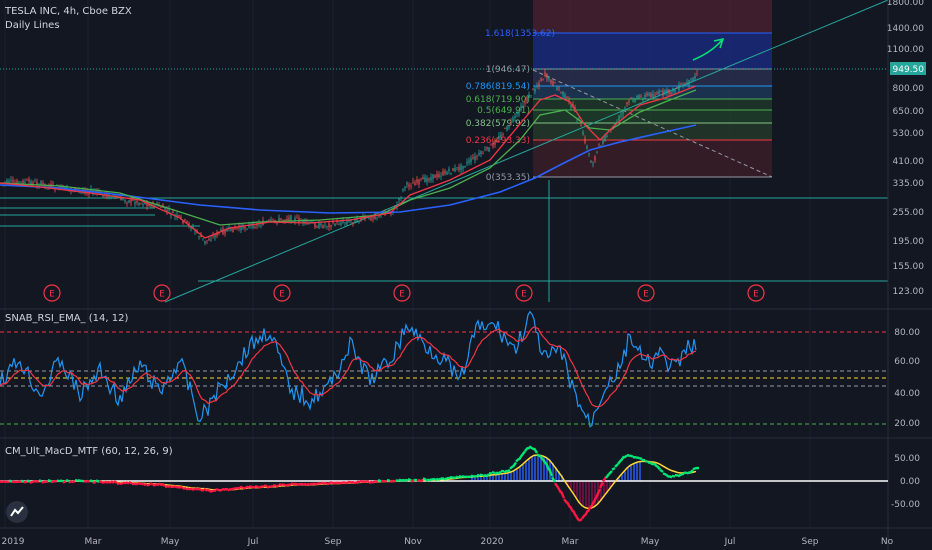 Image resolution: width=932 pixels, height=550 pixels. What do you see at coordinates (17, 512) in the screenshot?
I see `tradingview-logo-icon` at bounding box center [17, 512].